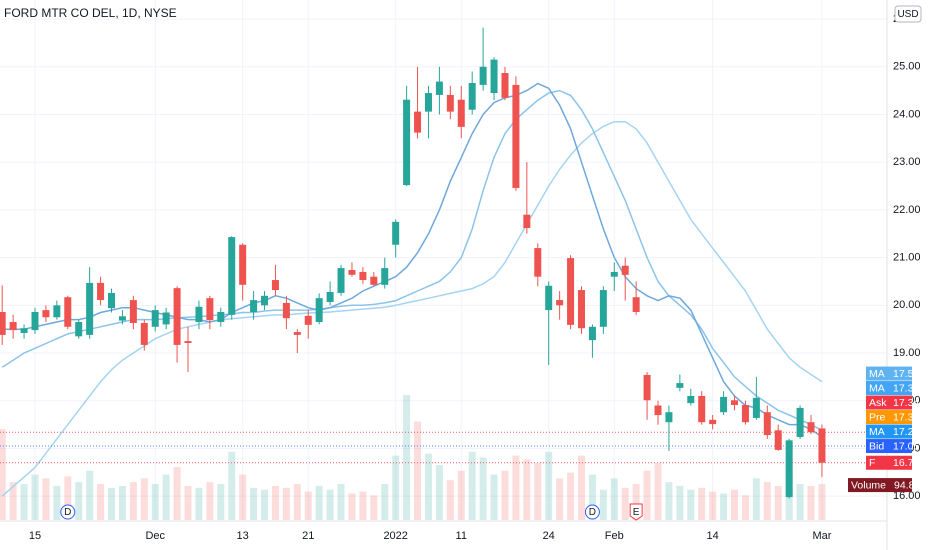 Image resolution: width=932 pixels, height=550 pixels. What do you see at coordinates (908, 14) in the screenshot?
I see `currency-box` at bounding box center [908, 14].